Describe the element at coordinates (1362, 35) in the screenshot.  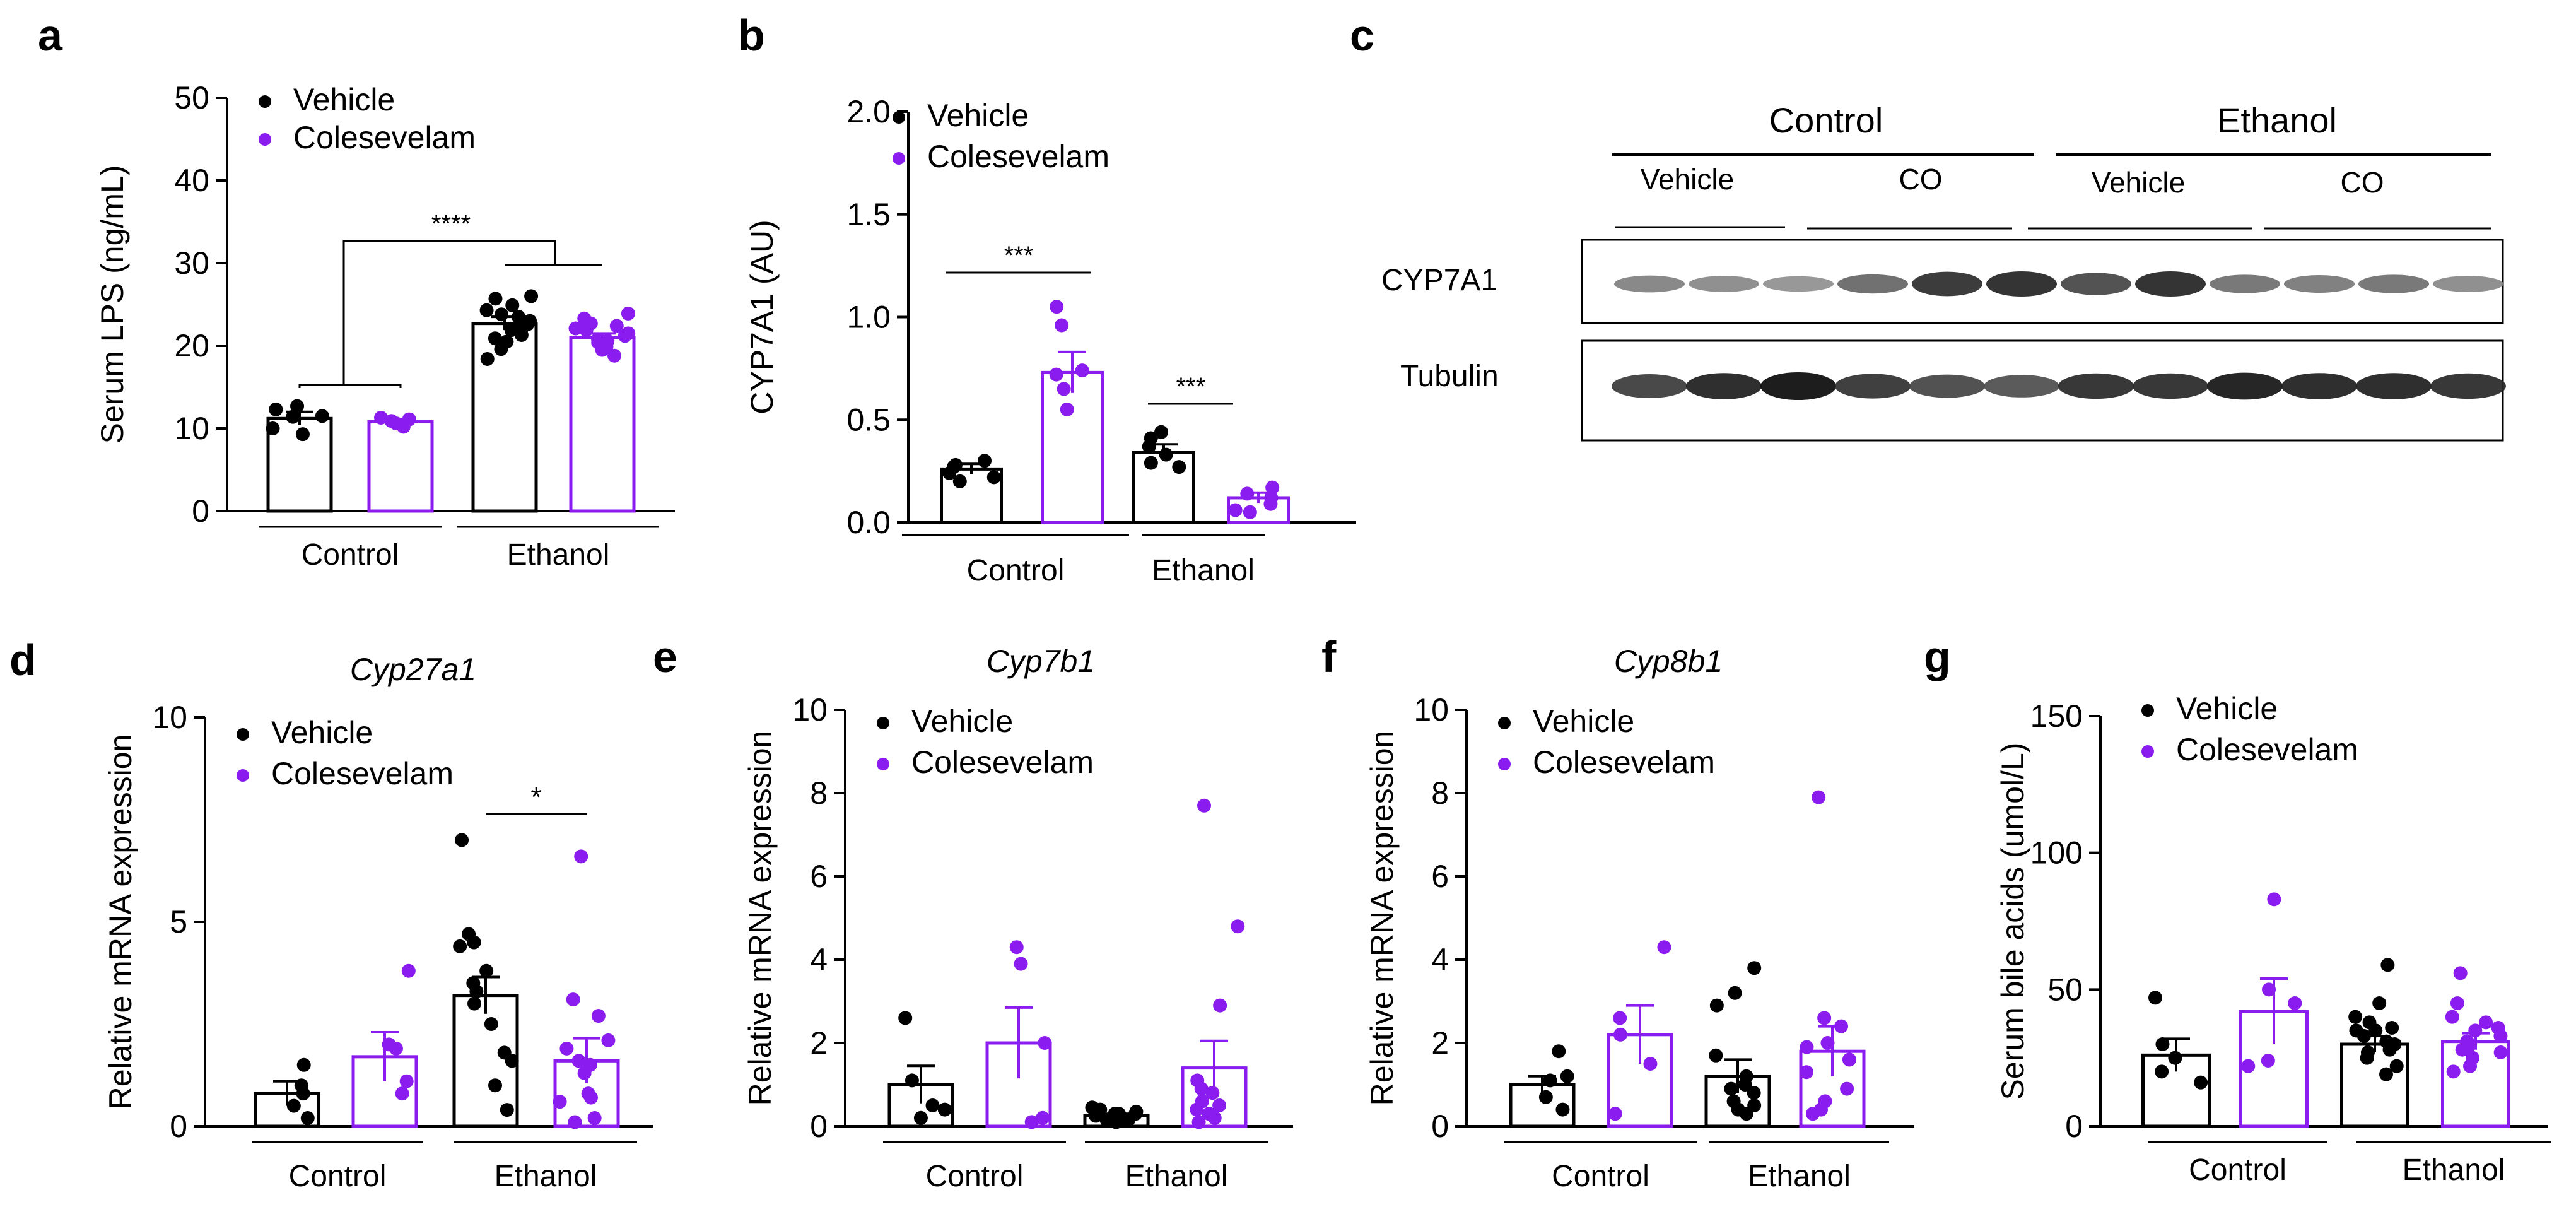
I see `panel-letter-c: c` at that location.